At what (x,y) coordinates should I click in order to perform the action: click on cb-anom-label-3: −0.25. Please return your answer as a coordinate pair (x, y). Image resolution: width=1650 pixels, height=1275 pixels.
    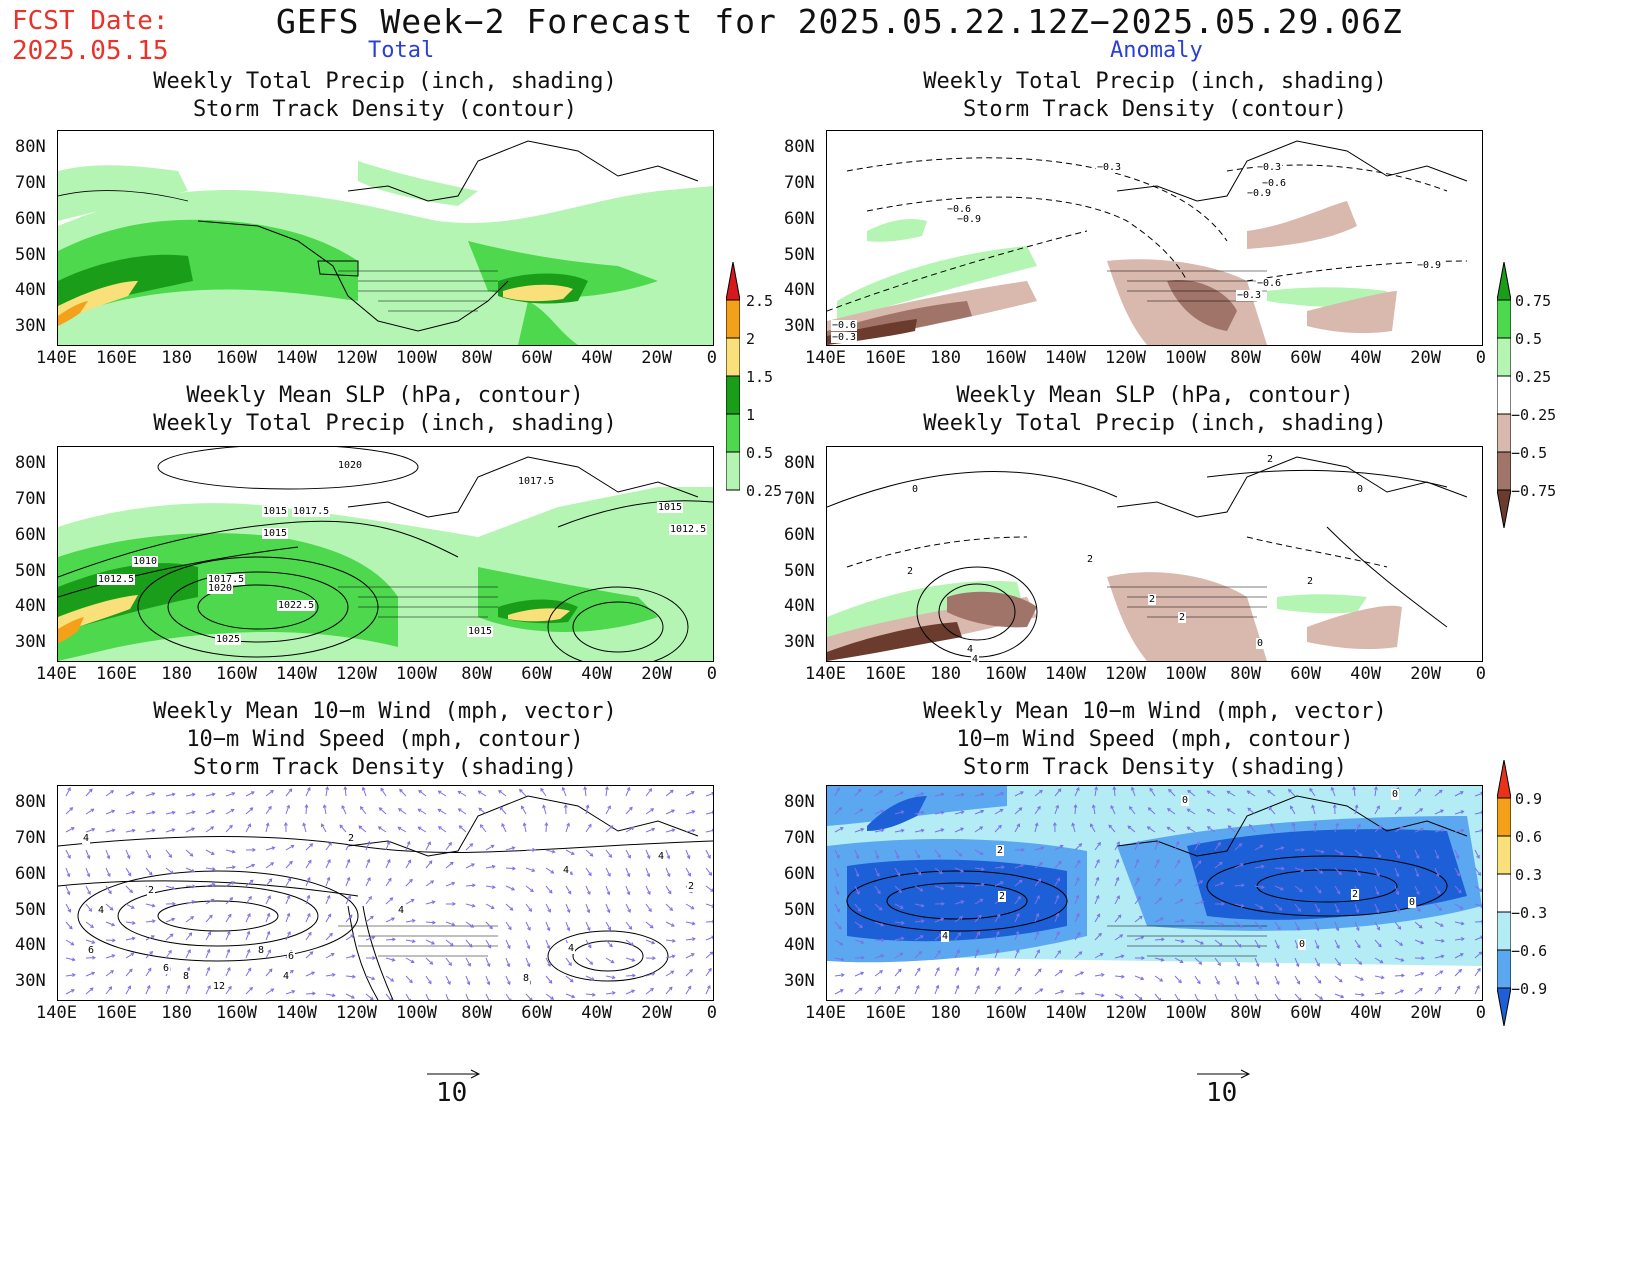
    Looking at the image, I should click on (1534, 415).